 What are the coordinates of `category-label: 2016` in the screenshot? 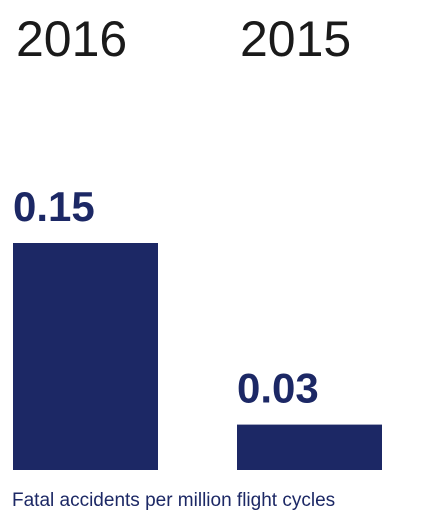 It's located at (71, 39).